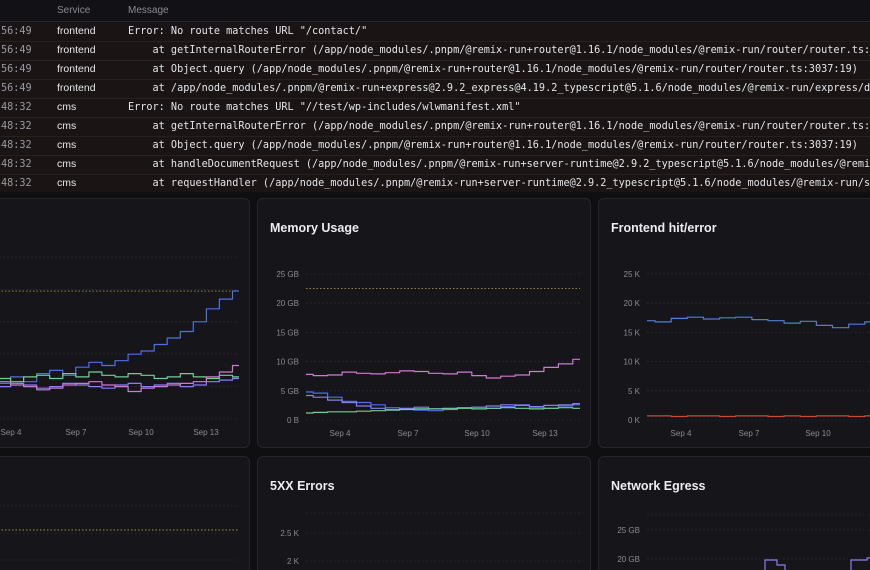 This screenshot has width=870, height=570. I want to click on card-title: Network Egress, so click(658, 486).